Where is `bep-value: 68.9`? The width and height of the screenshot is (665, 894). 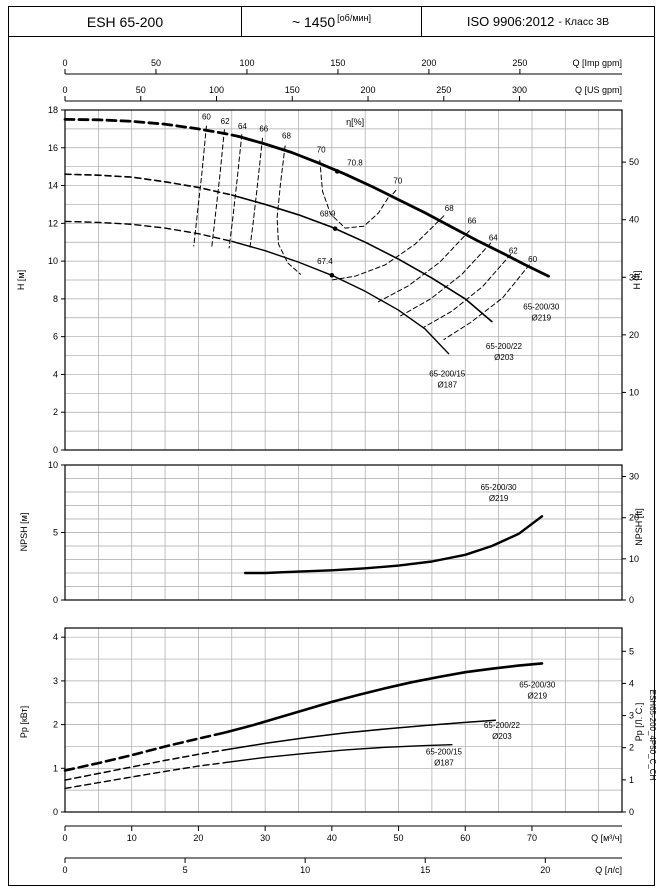
bep-value: 68.9 is located at coordinates (328, 214).